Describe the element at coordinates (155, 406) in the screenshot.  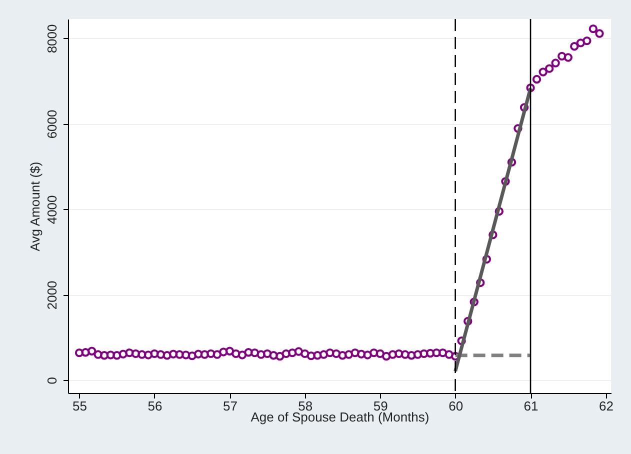
I see `x-tick-label: 56` at that location.